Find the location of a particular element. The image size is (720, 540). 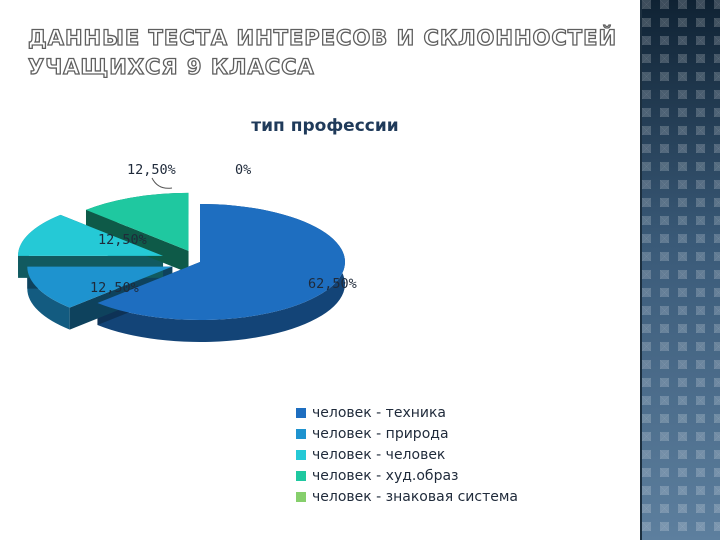

legend-label: человек - человек is located at coordinates (379, 454).